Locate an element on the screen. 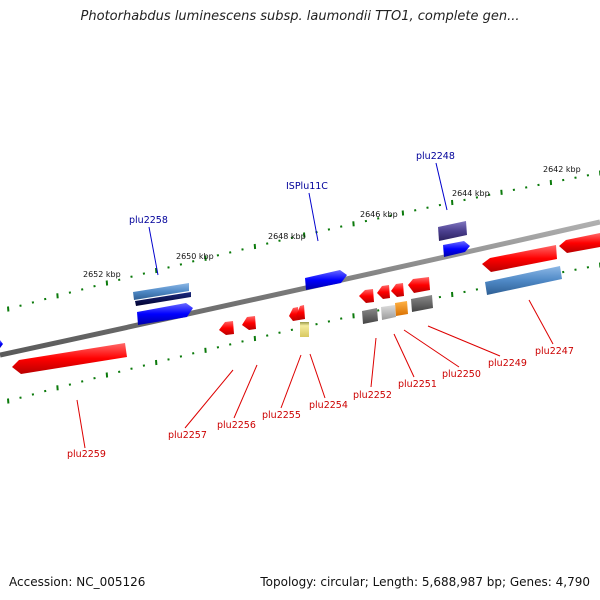  gene-label: plu2254 is located at coordinates (328, 405).